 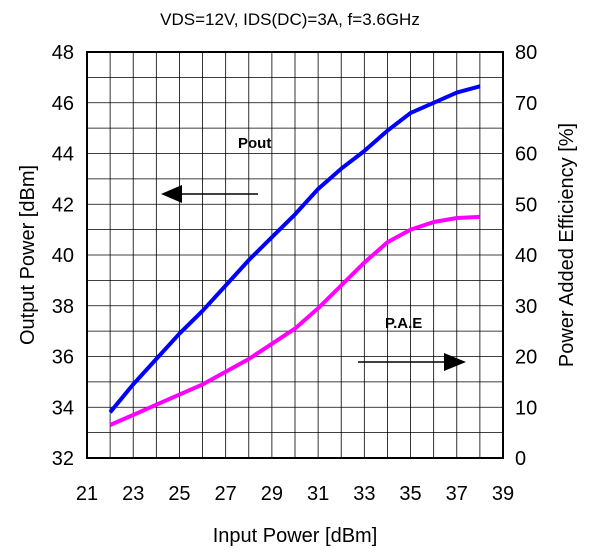 What do you see at coordinates (526, 104) in the screenshot?
I see `y-right-tick-label: 70` at bounding box center [526, 104].